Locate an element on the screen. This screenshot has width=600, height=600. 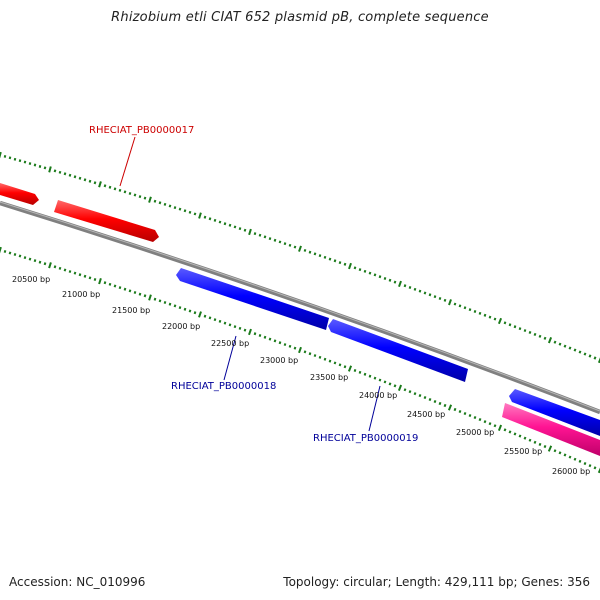
scale-label: 26000 bp is located at coordinates (571, 471).